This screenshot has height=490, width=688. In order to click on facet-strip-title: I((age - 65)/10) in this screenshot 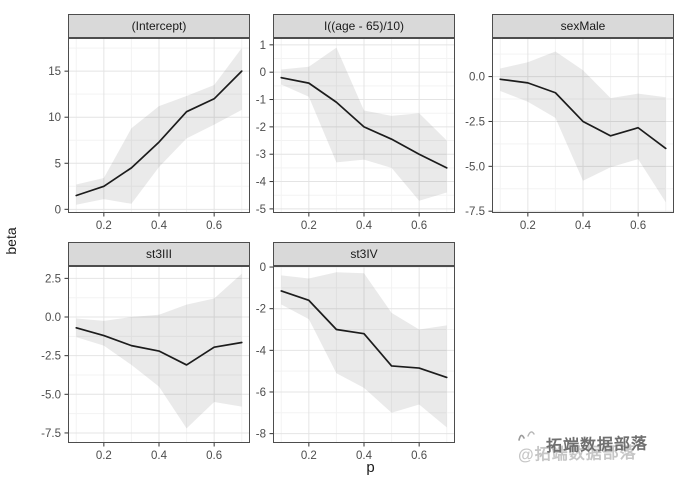, I will do `click(364, 26)`.